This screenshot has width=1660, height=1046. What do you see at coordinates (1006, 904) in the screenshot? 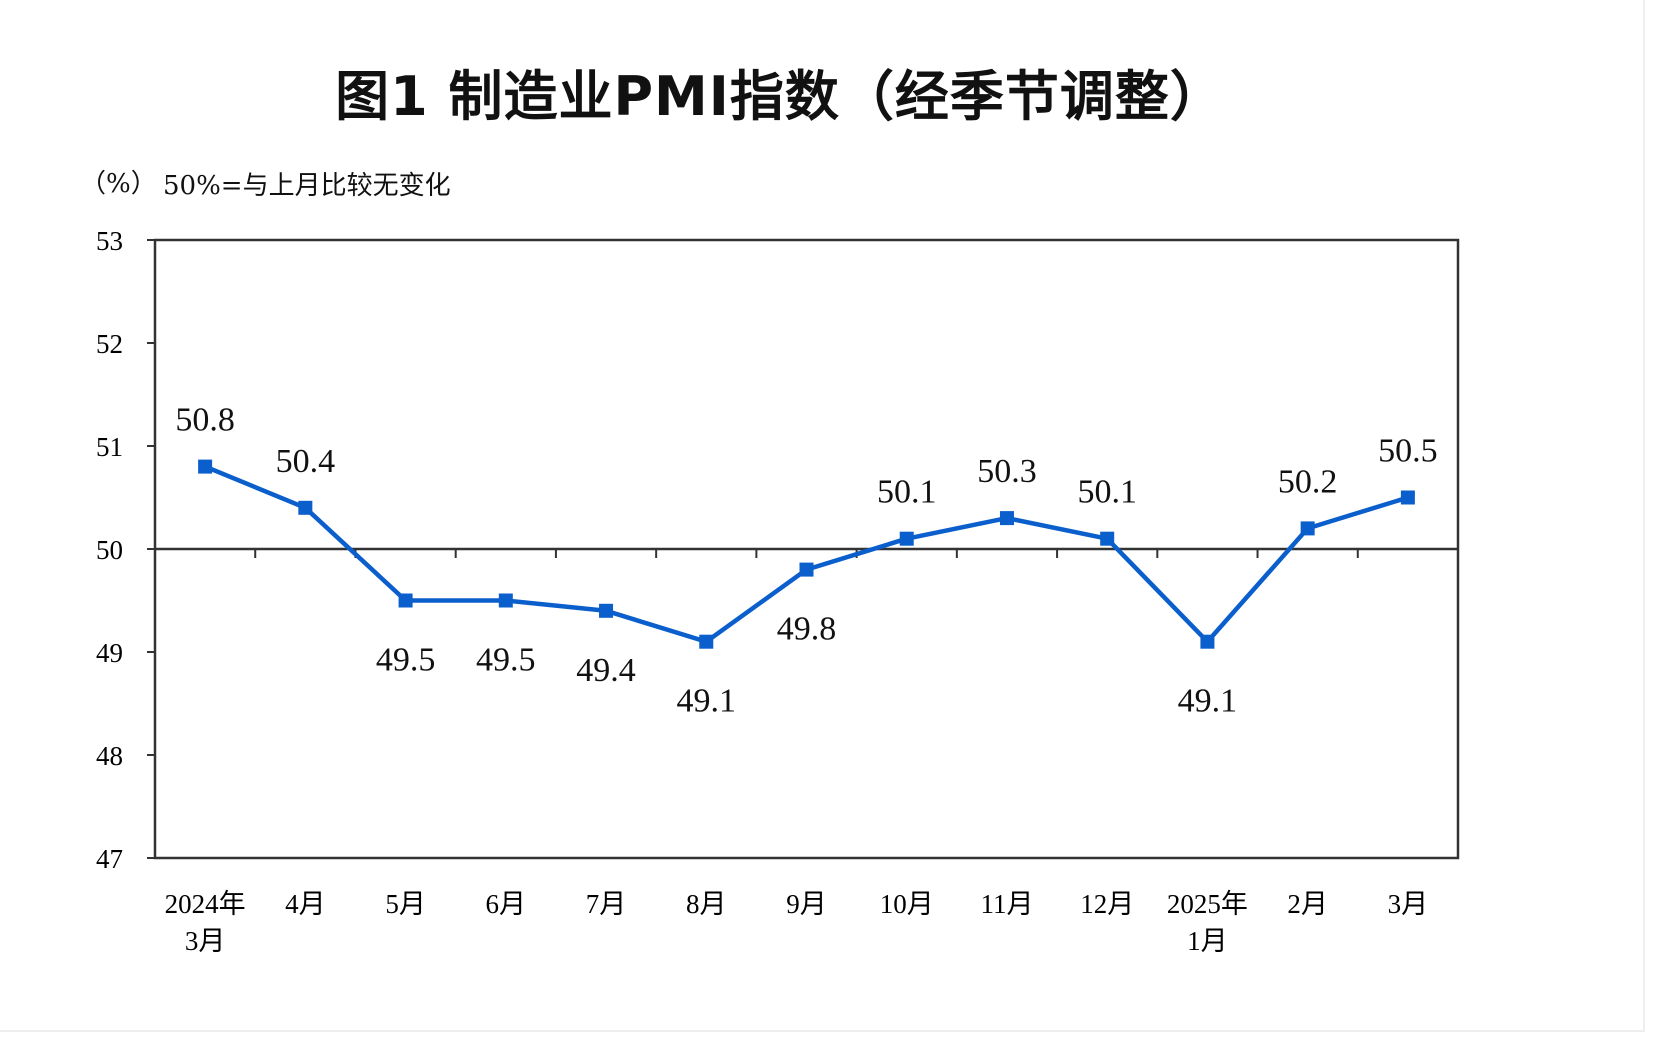
I see `x-tick-label: 11月` at bounding box center [1006, 904].